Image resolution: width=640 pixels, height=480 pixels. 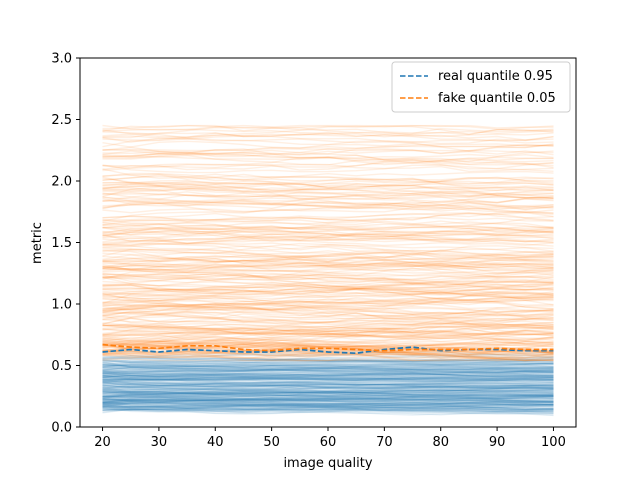 I want to click on x-axis-label: image quality, so click(x=327, y=463).